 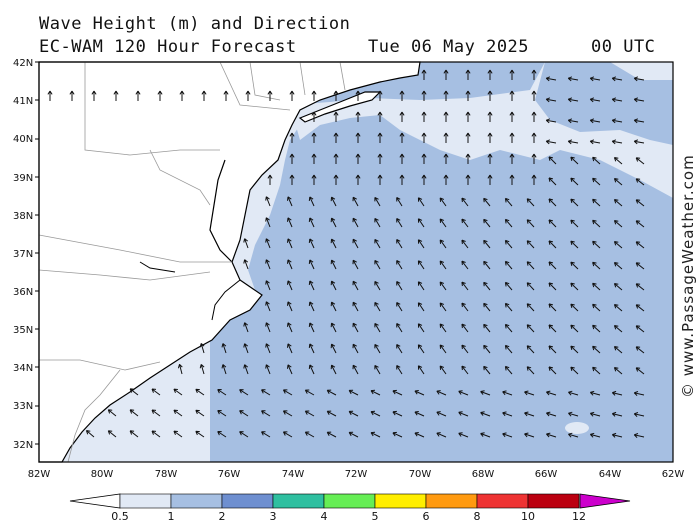 What do you see at coordinates (226, 300) in the screenshot?
I see `pamlico-sound` at bounding box center [226, 300].